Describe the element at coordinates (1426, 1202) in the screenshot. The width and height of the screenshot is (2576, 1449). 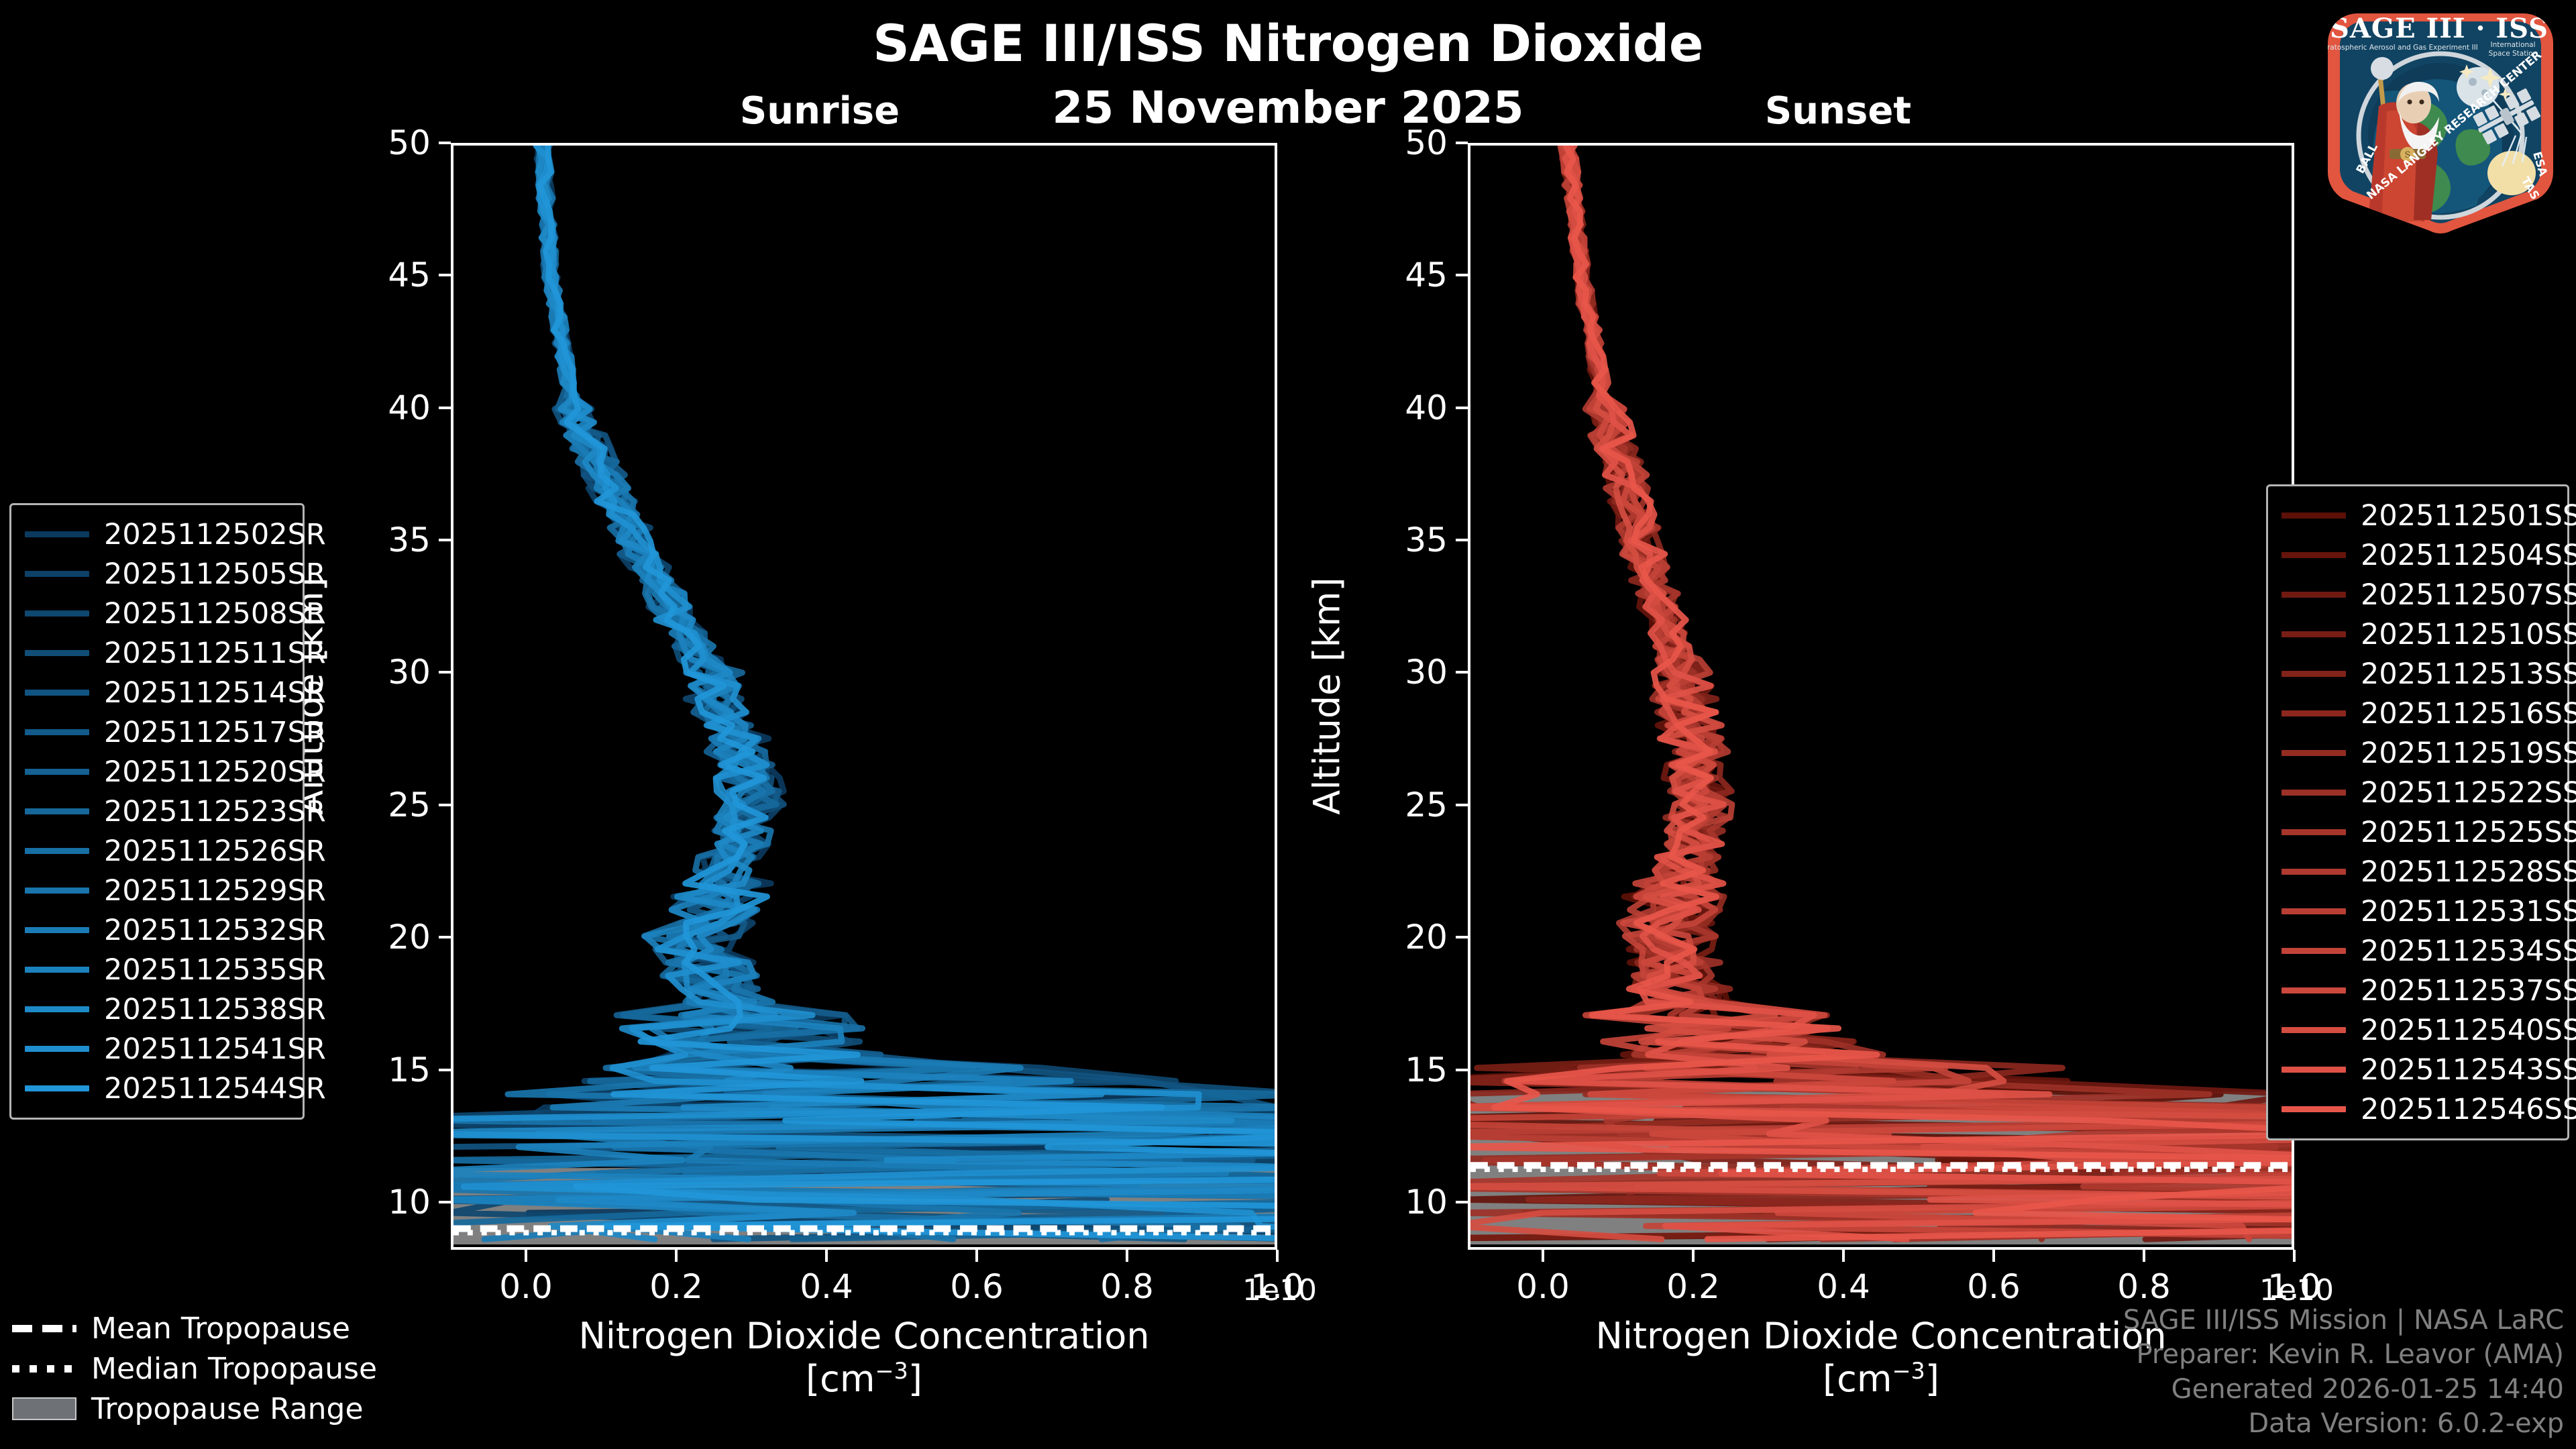
I see `sunset-ytick-label: 10` at that location.